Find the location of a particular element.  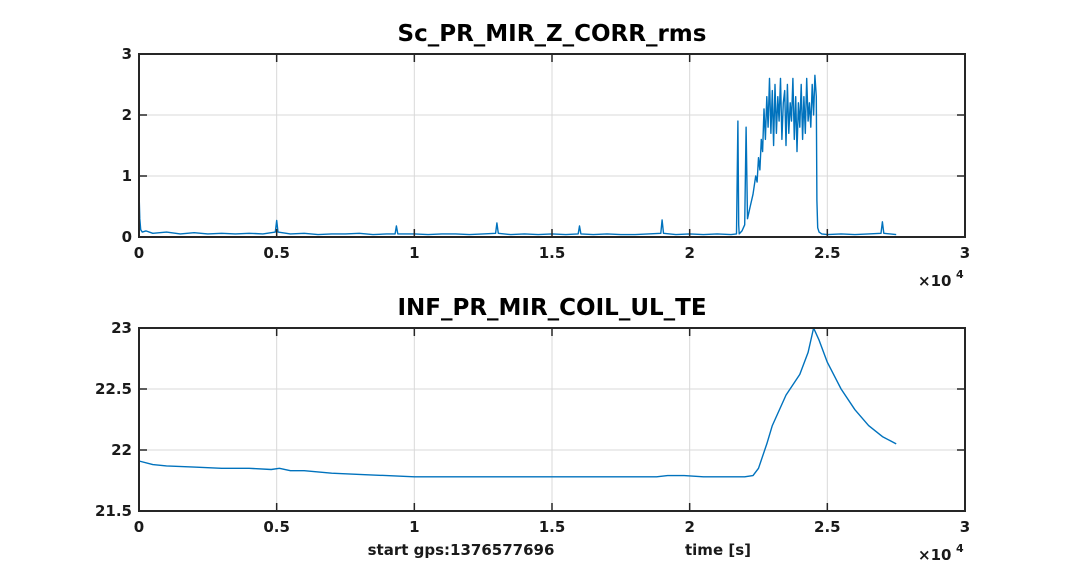

x-axis-label: time [s] is located at coordinates (718, 550).